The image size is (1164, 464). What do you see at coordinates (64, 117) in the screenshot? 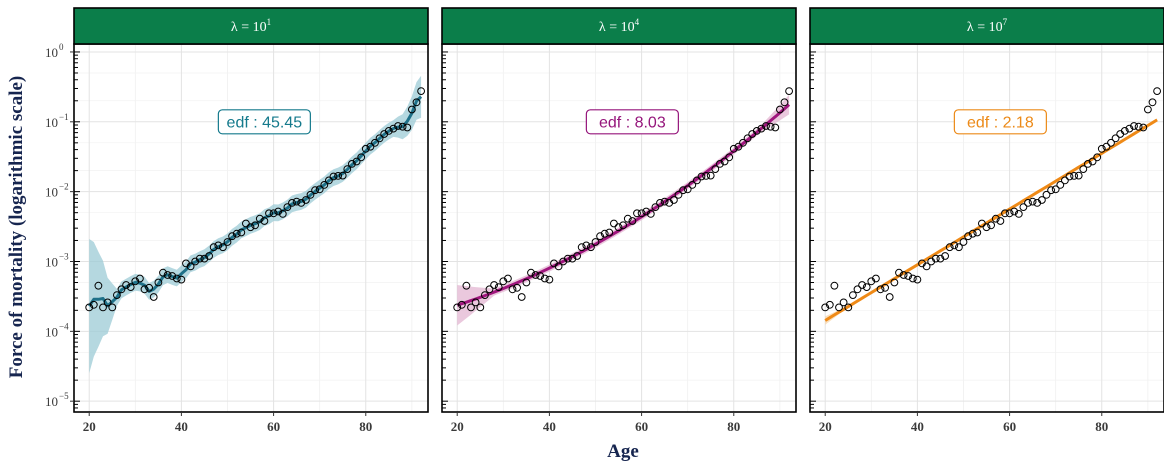
I see `y-tick-exponent: −1` at bounding box center [64, 117].